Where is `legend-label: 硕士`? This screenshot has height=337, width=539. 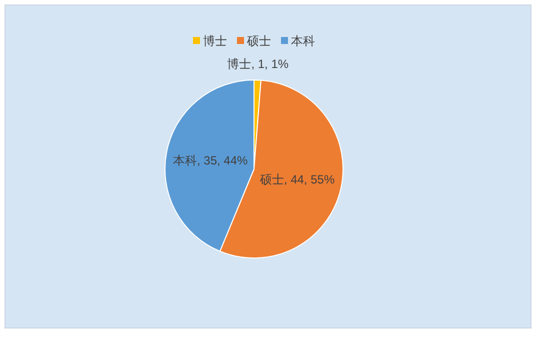
legend-label: 硕士 is located at coordinates (258, 41).